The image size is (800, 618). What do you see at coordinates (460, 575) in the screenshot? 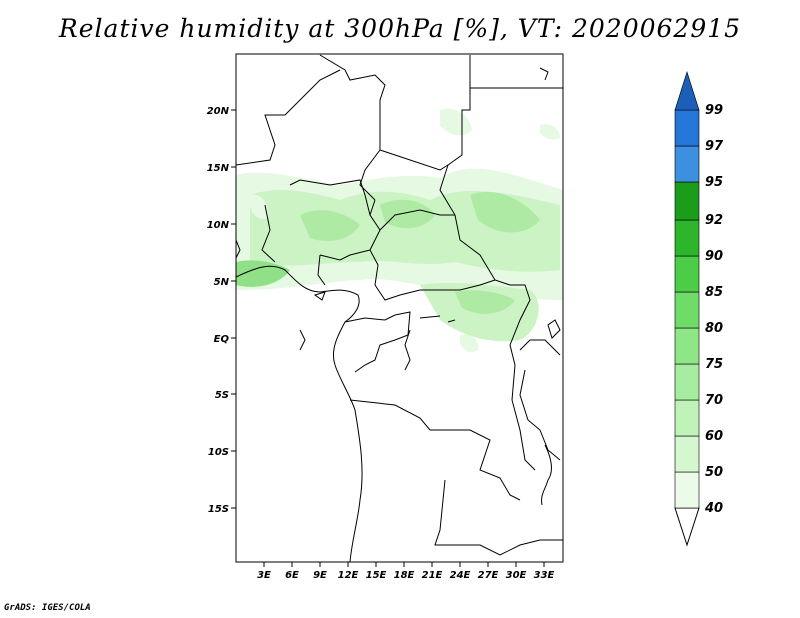
I see `lon-tick-label: 24E` at bounding box center [460, 575].